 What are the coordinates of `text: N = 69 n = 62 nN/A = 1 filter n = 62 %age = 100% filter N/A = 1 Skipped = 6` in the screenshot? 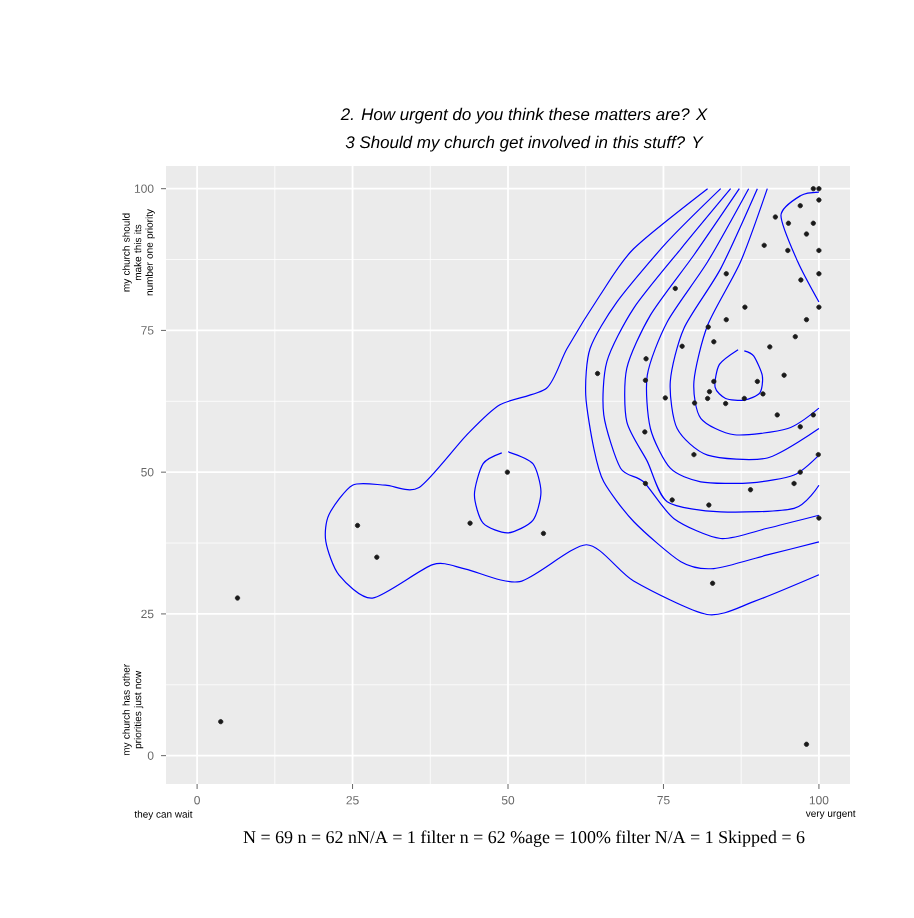 It's located at (524, 838).